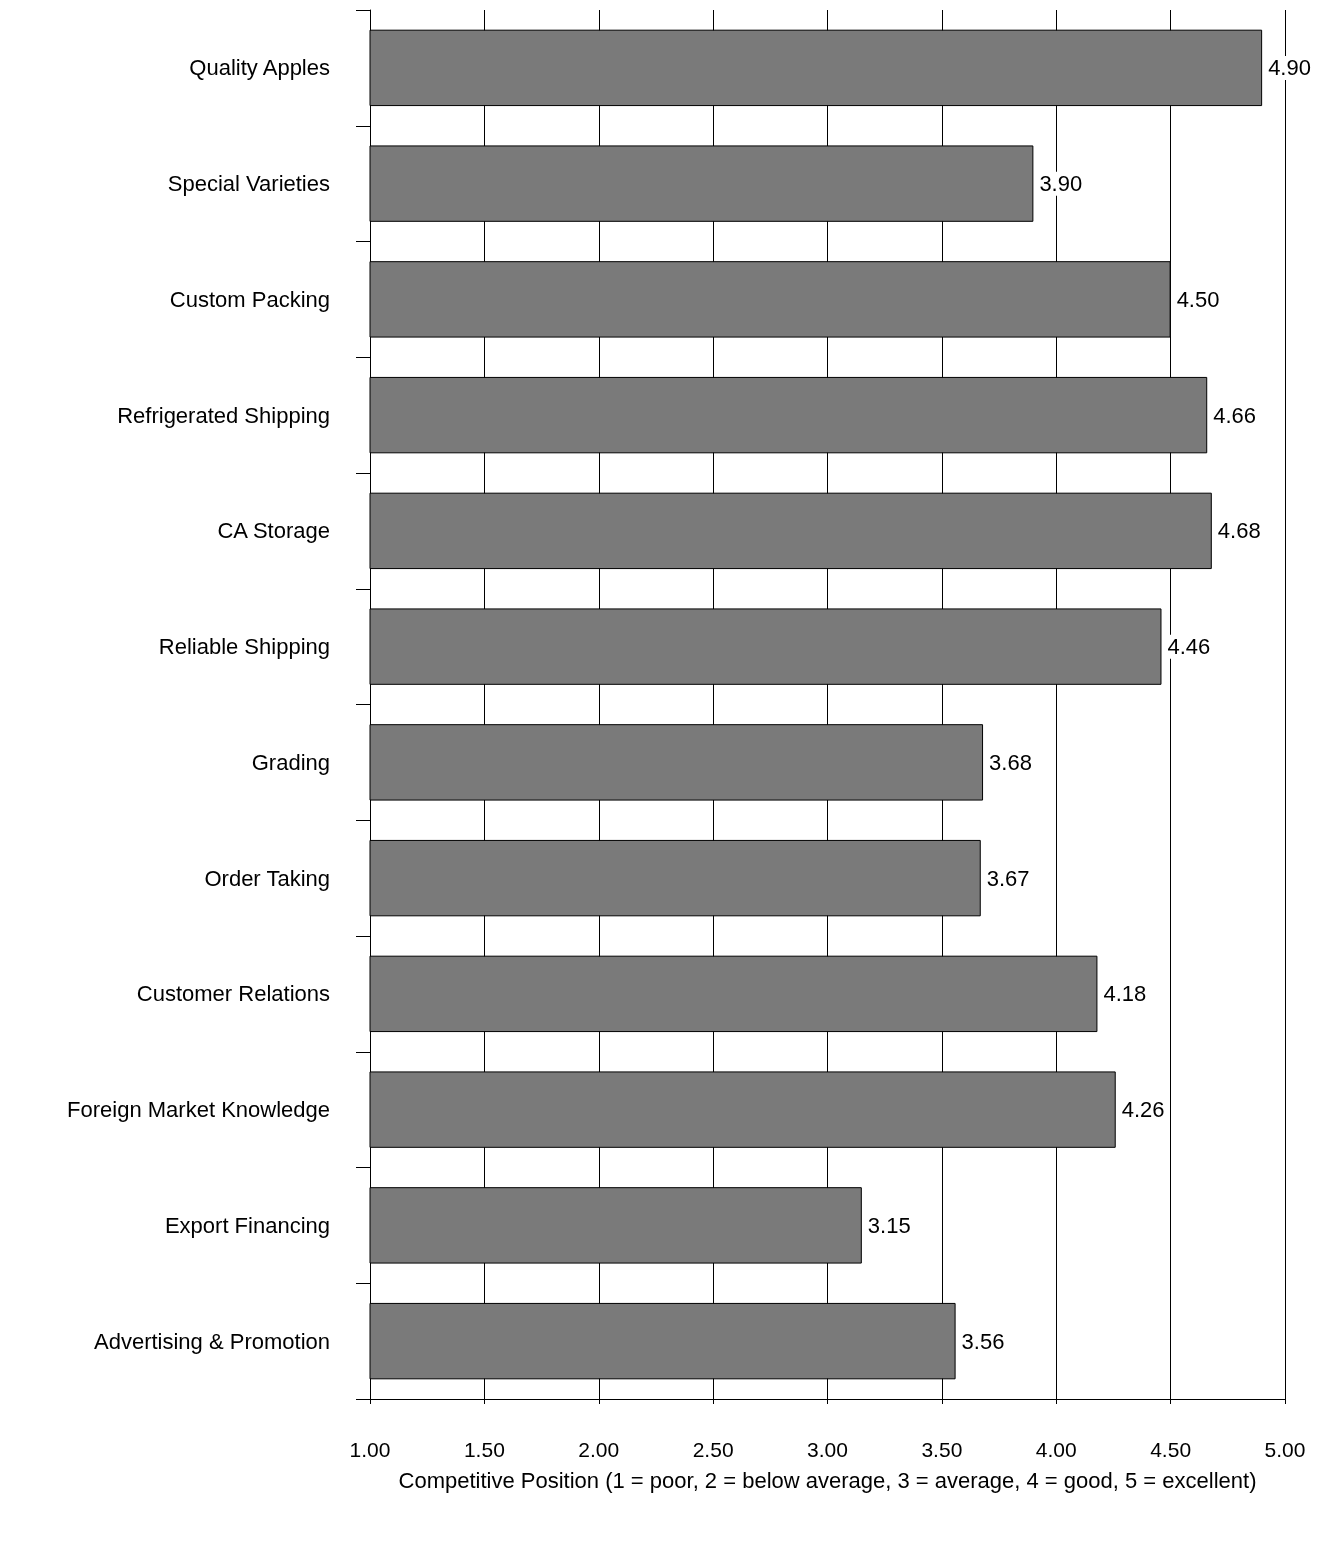 The image size is (1323, 1549). Describe the element at coordinates (198, 1110) in the screenshot. I see `y-tick-label: Foreign Market Knowledge` at that location.